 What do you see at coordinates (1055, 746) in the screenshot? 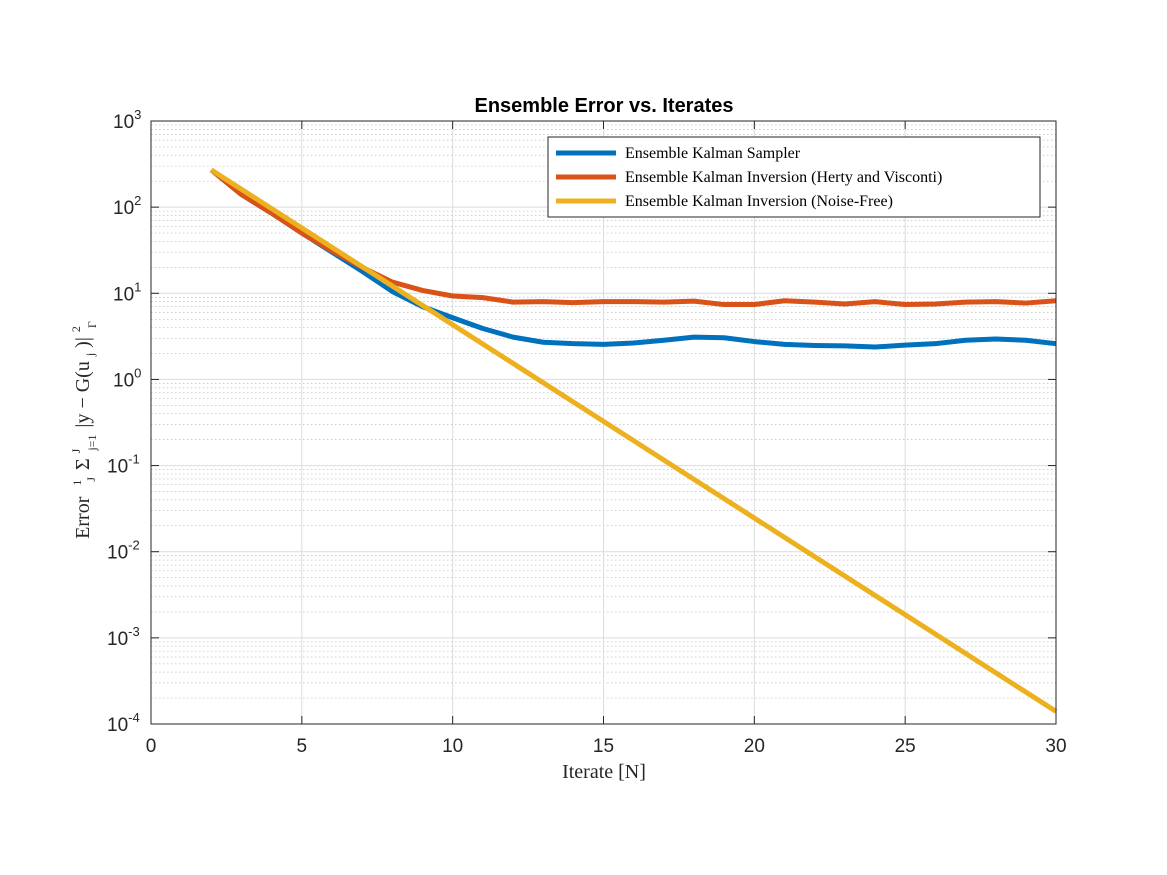
I see `x-tick-label: 30` at bounding box center [1055, 746].